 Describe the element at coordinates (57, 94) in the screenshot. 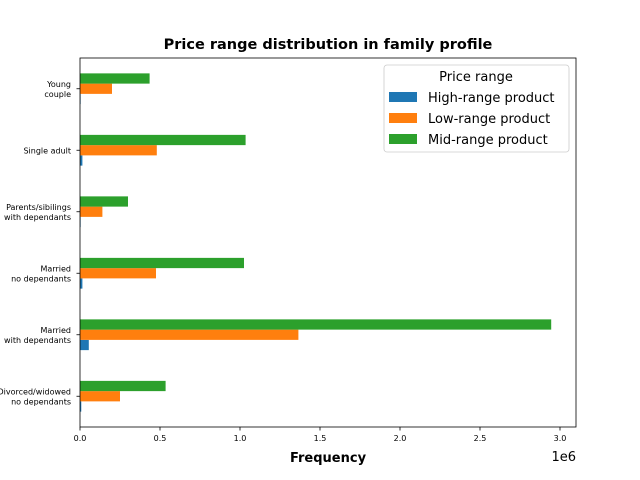

I see `y-tick-label: couple` at that location.